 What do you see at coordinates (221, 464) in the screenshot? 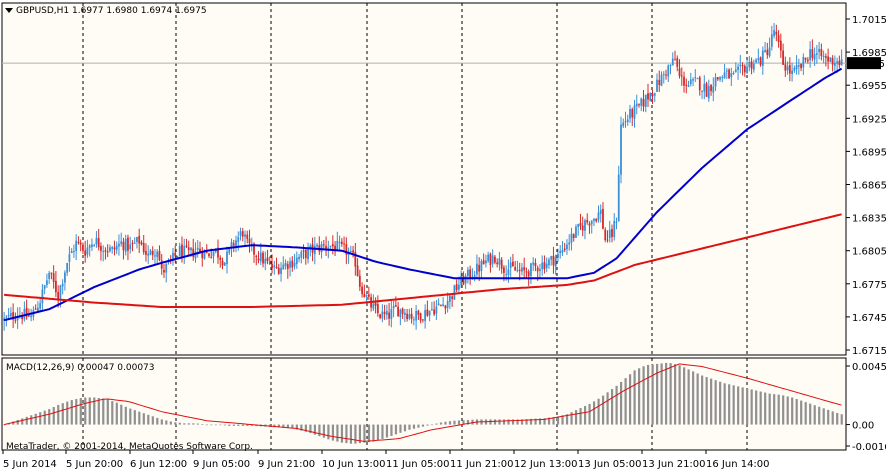
I see `time-tick-label: 9 Jun 05:00` at bounding box center [221, 464].